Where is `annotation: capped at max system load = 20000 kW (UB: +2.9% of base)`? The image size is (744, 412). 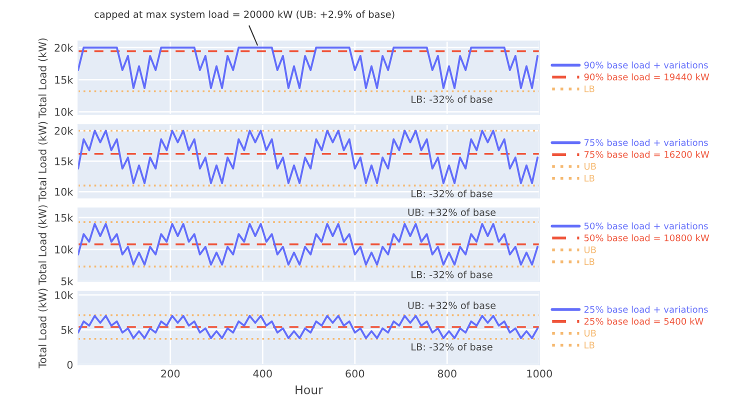 annotation: capped at max system load = 20000 kW (UB: +2.9% of base) is located at coordinates (244, 15).